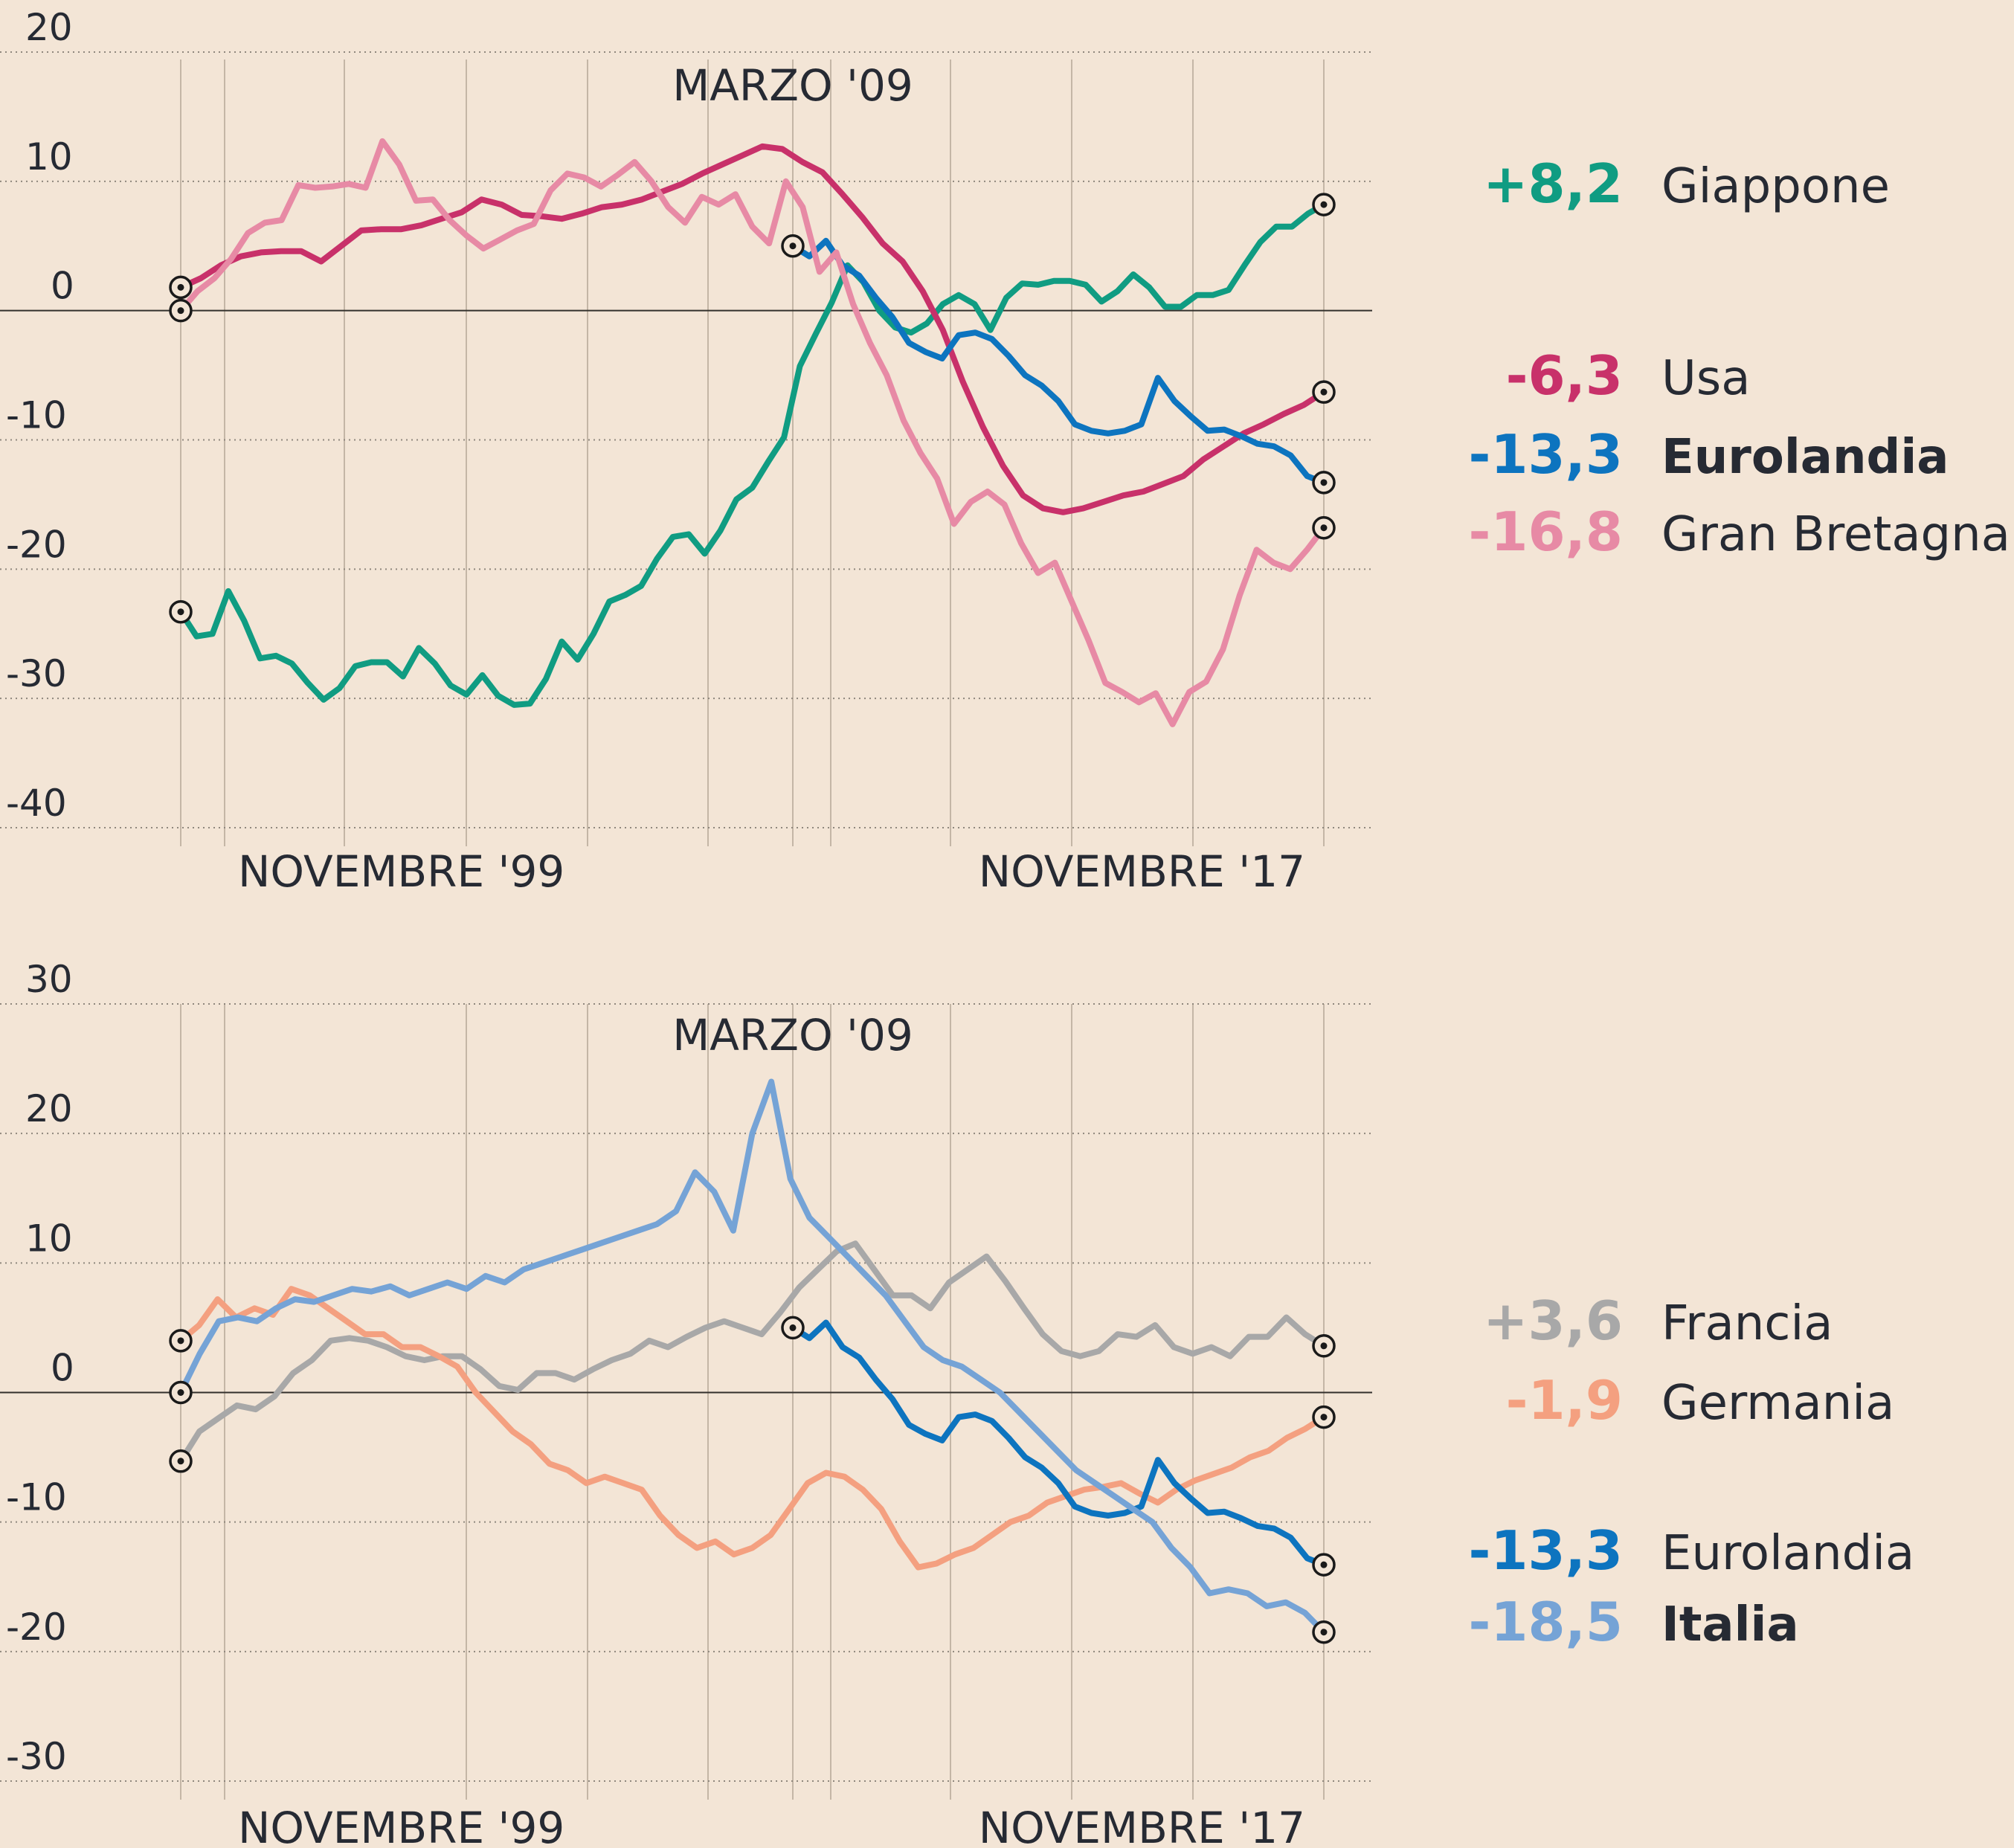 The height and width of the screenshot is (1848, 2014). I want to click on legend-value: -6,3, so click(1564, 375).